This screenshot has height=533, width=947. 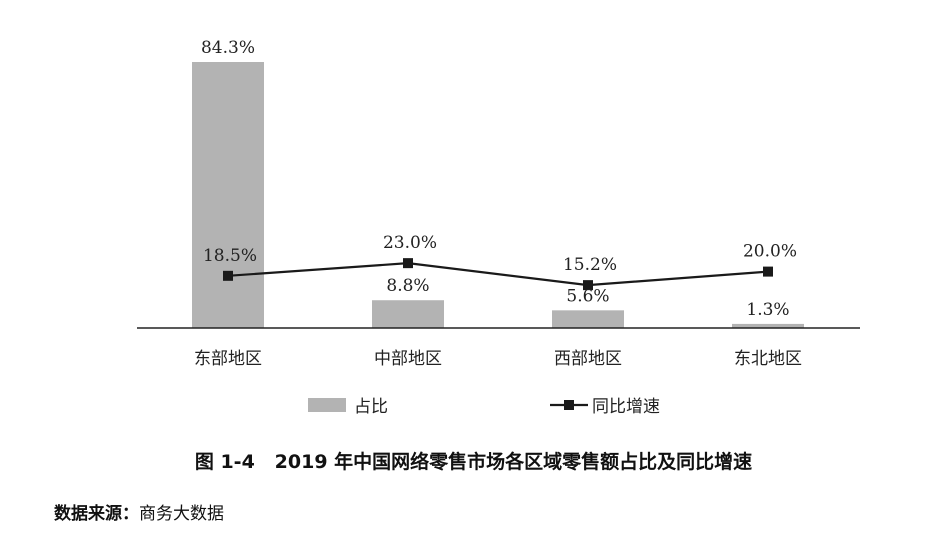 I want to click on data-source-text: 商务大数据, so click(x=181, y=514).